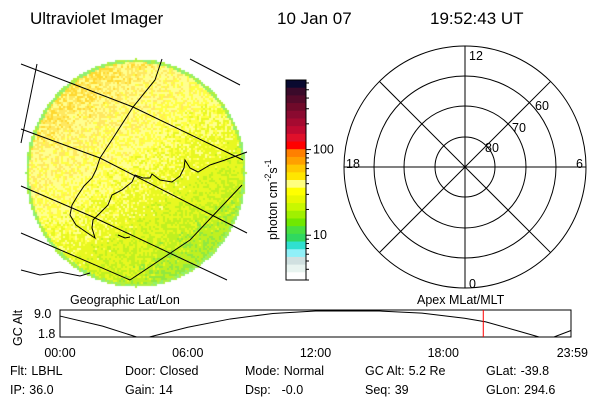 The height and width of the screenshot is (400, 600). I want to click on info-field-value: 39, so click(402, 390).